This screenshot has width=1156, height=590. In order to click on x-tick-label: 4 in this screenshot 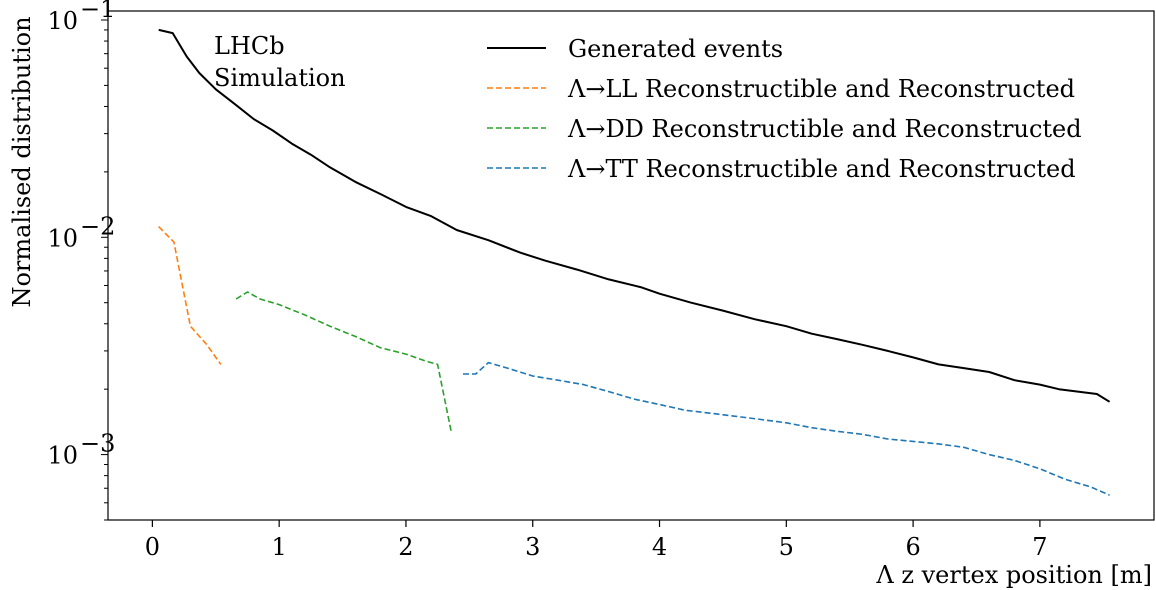, I will do `click(659, 547)`.